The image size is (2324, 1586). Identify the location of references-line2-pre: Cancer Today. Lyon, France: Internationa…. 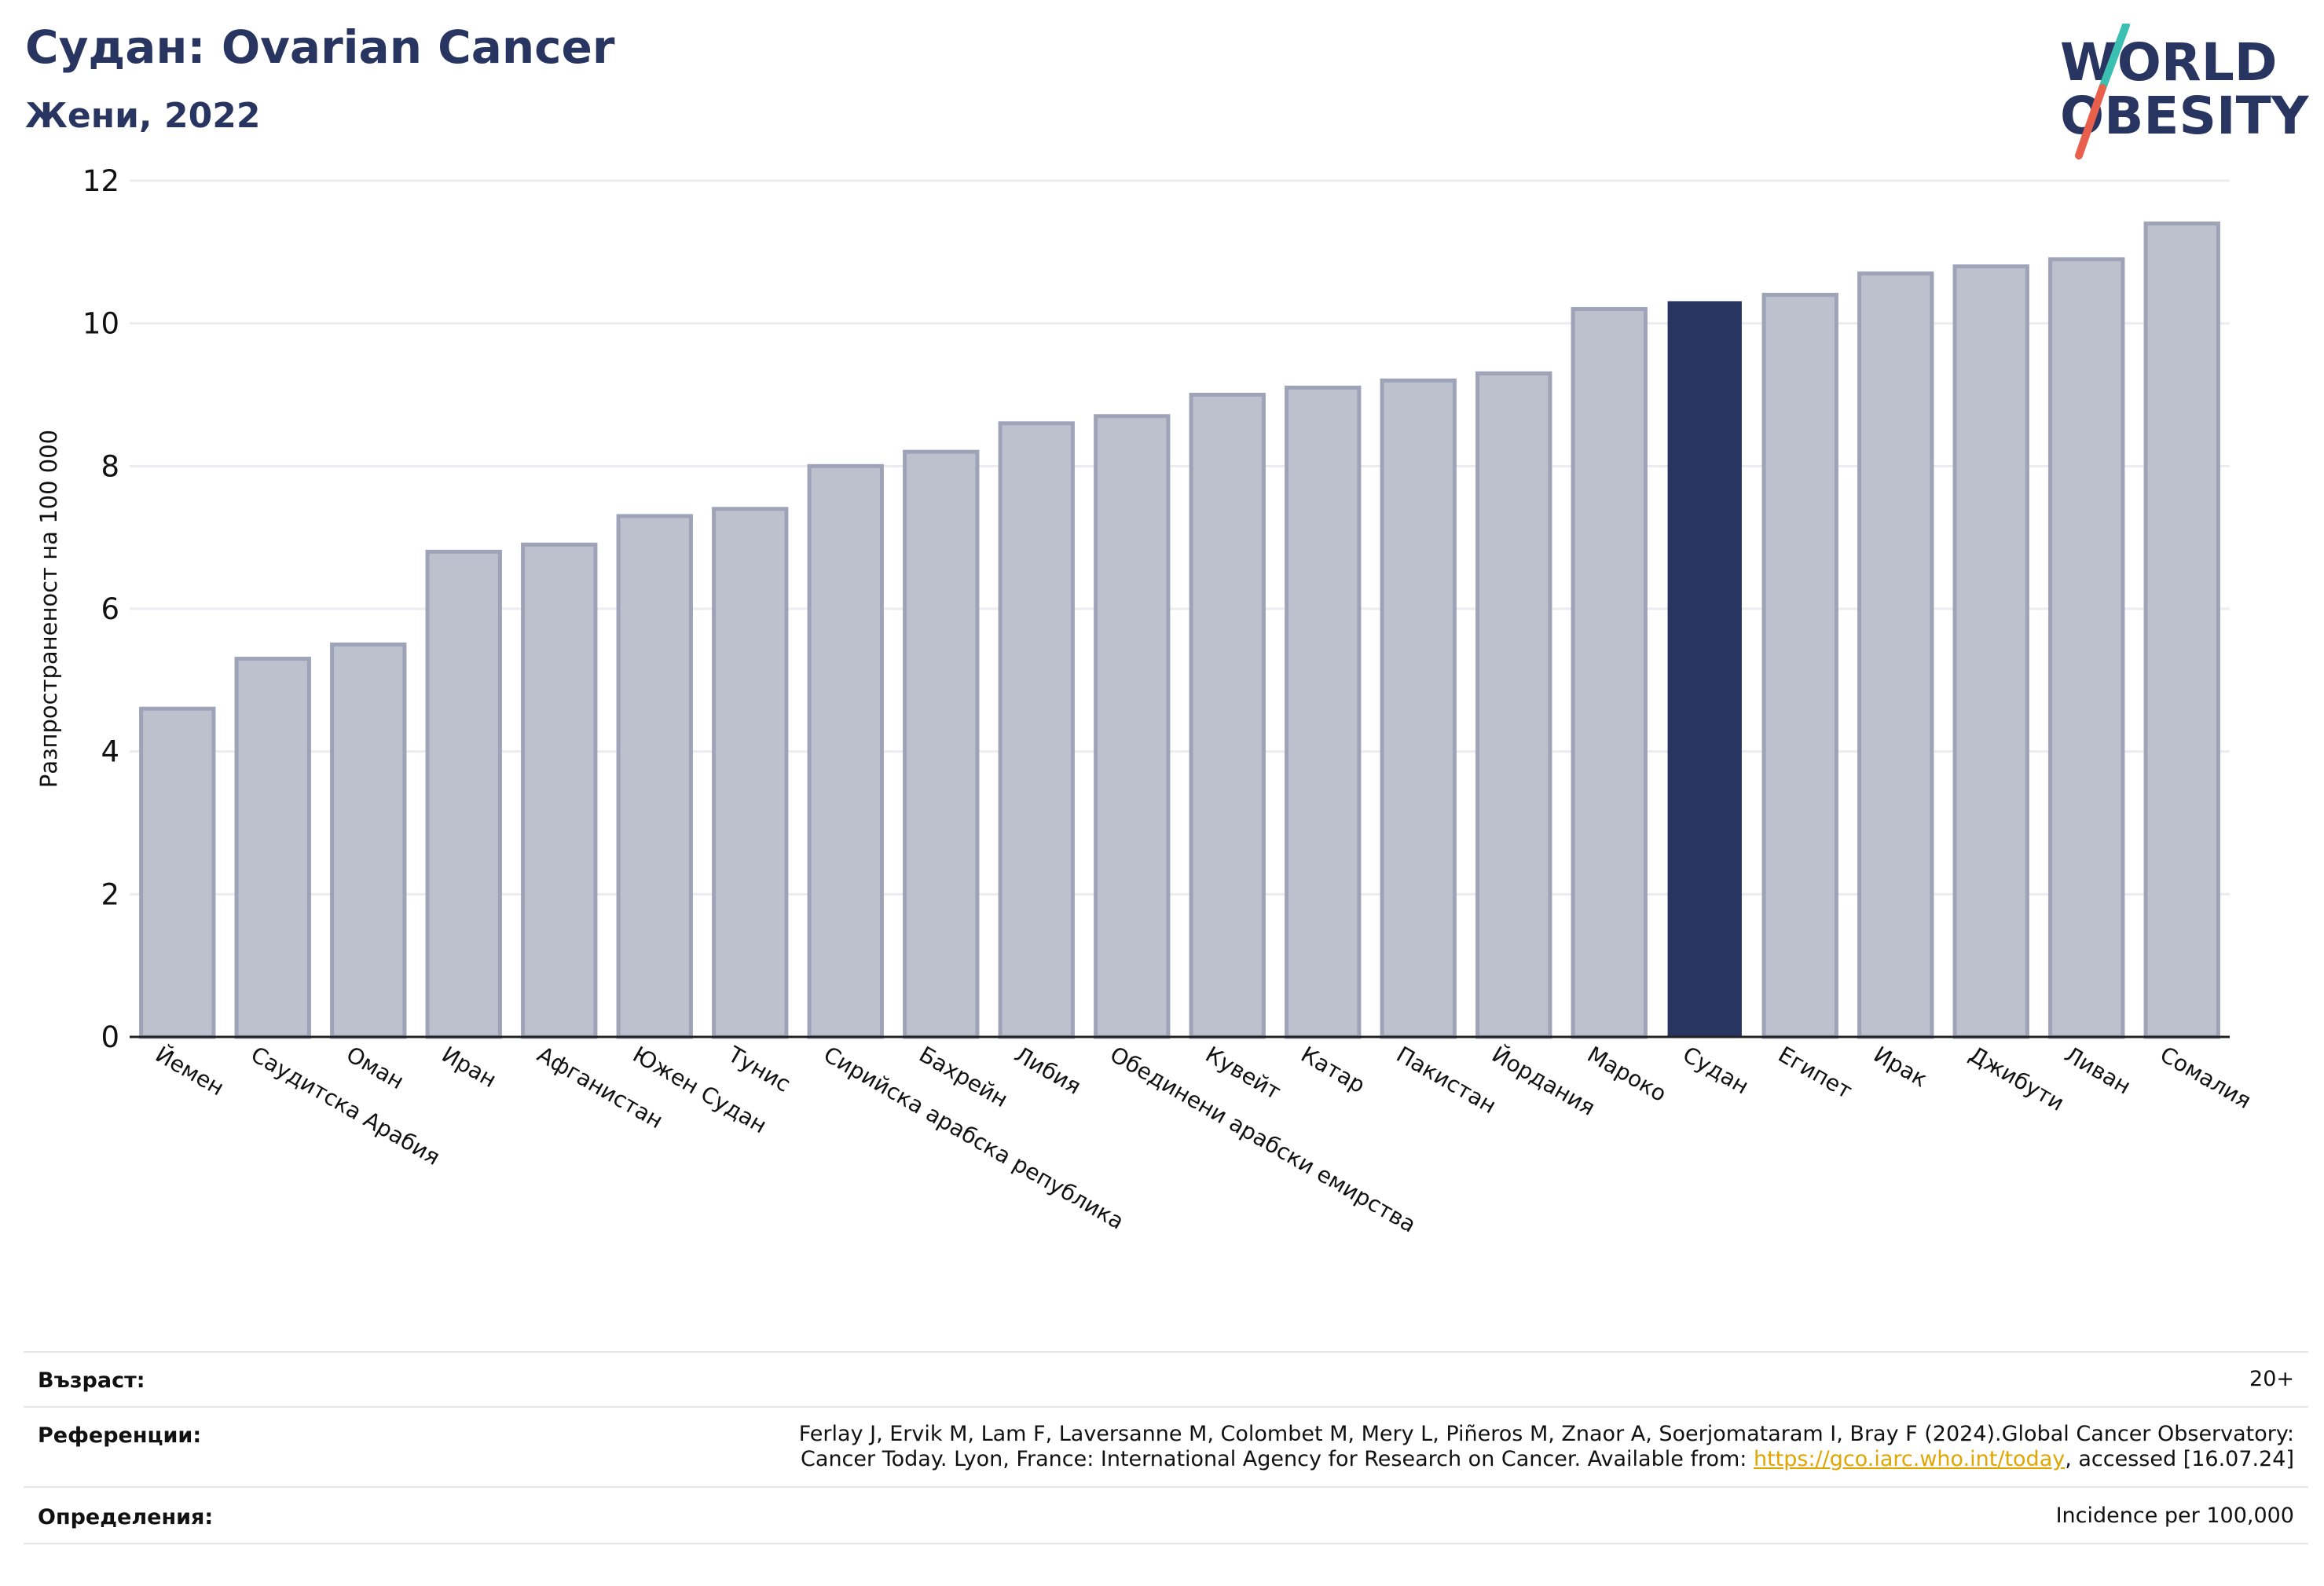
(1277, 1459).